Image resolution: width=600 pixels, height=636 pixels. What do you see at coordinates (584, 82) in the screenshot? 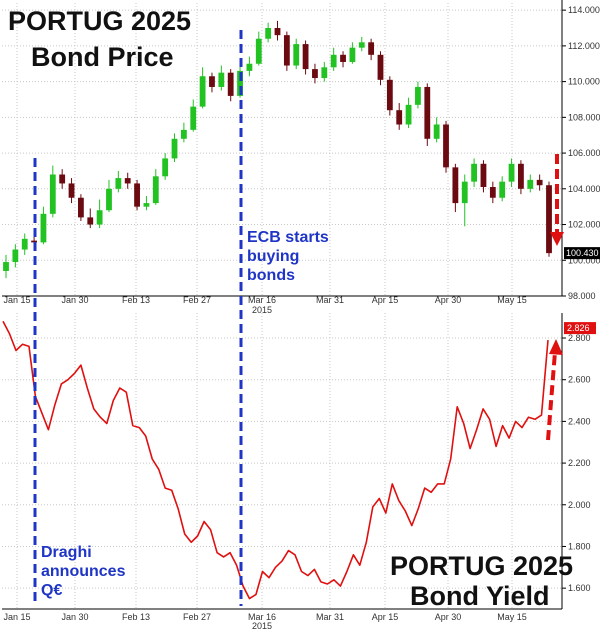
I see `price-y-tick-label: 110.000` at bounding box center [584, 82].